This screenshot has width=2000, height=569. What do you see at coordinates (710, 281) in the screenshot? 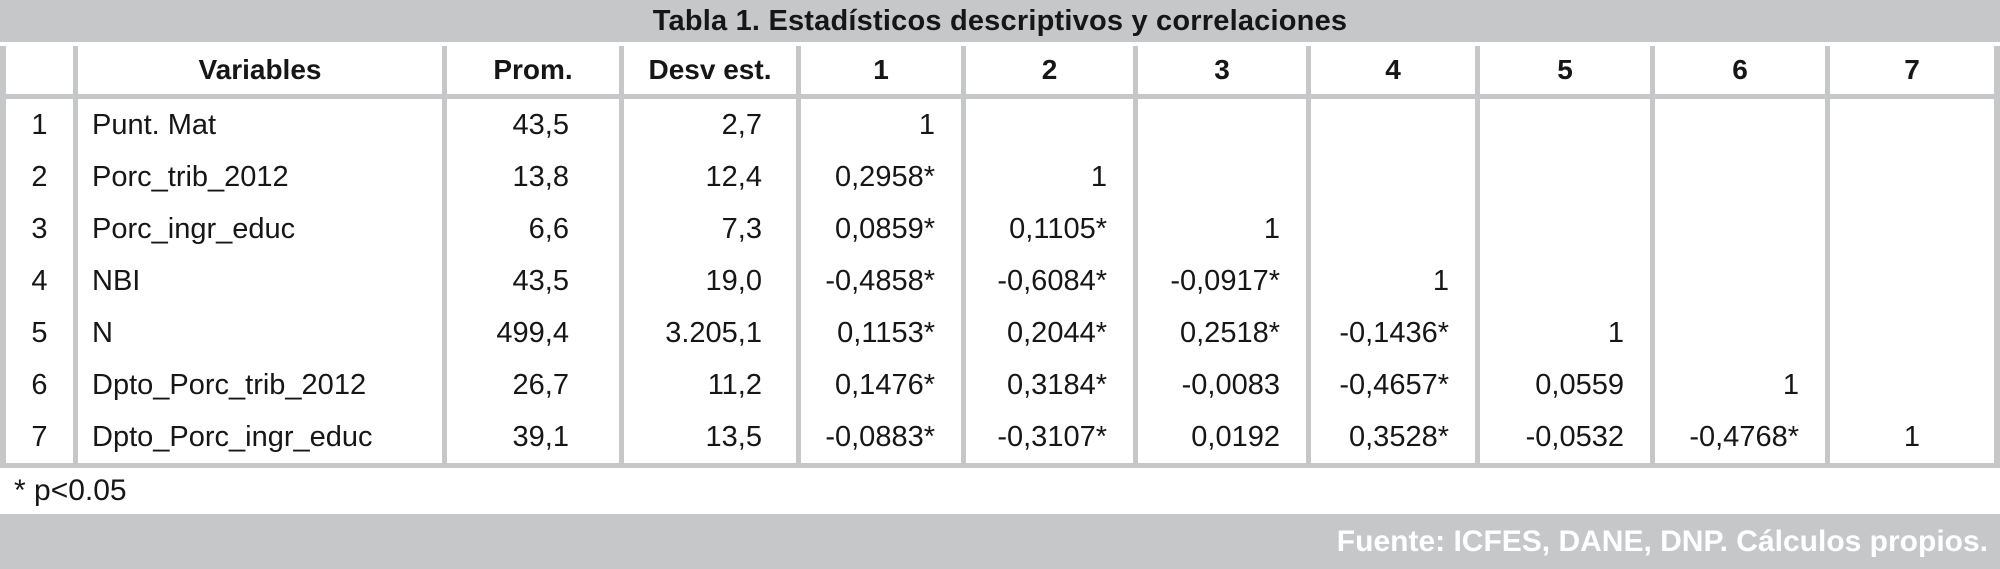
I see `stddev-value-cell: 19,0` at bounding box center [710, 281].